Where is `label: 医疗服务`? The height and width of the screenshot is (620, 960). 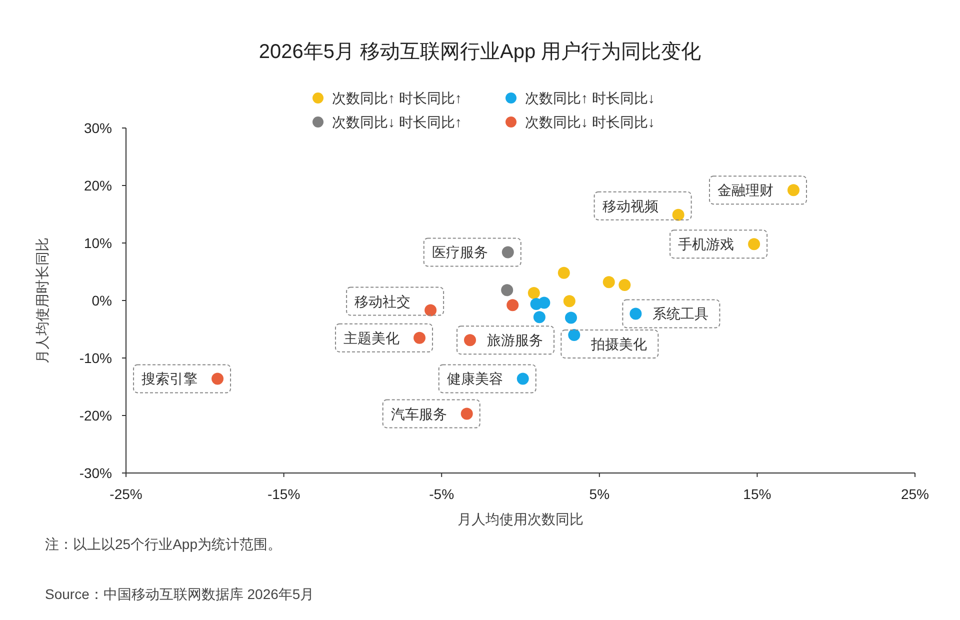
label: 医疗服务 is located at coordinates (472, 252).